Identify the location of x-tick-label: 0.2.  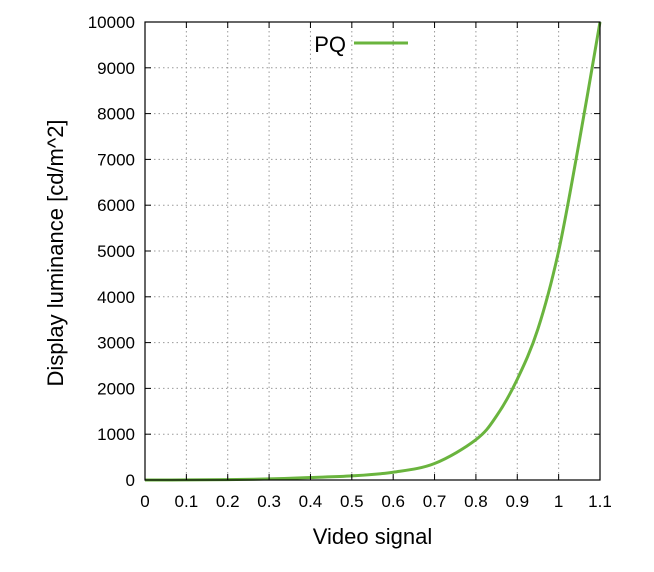
(228, 501).